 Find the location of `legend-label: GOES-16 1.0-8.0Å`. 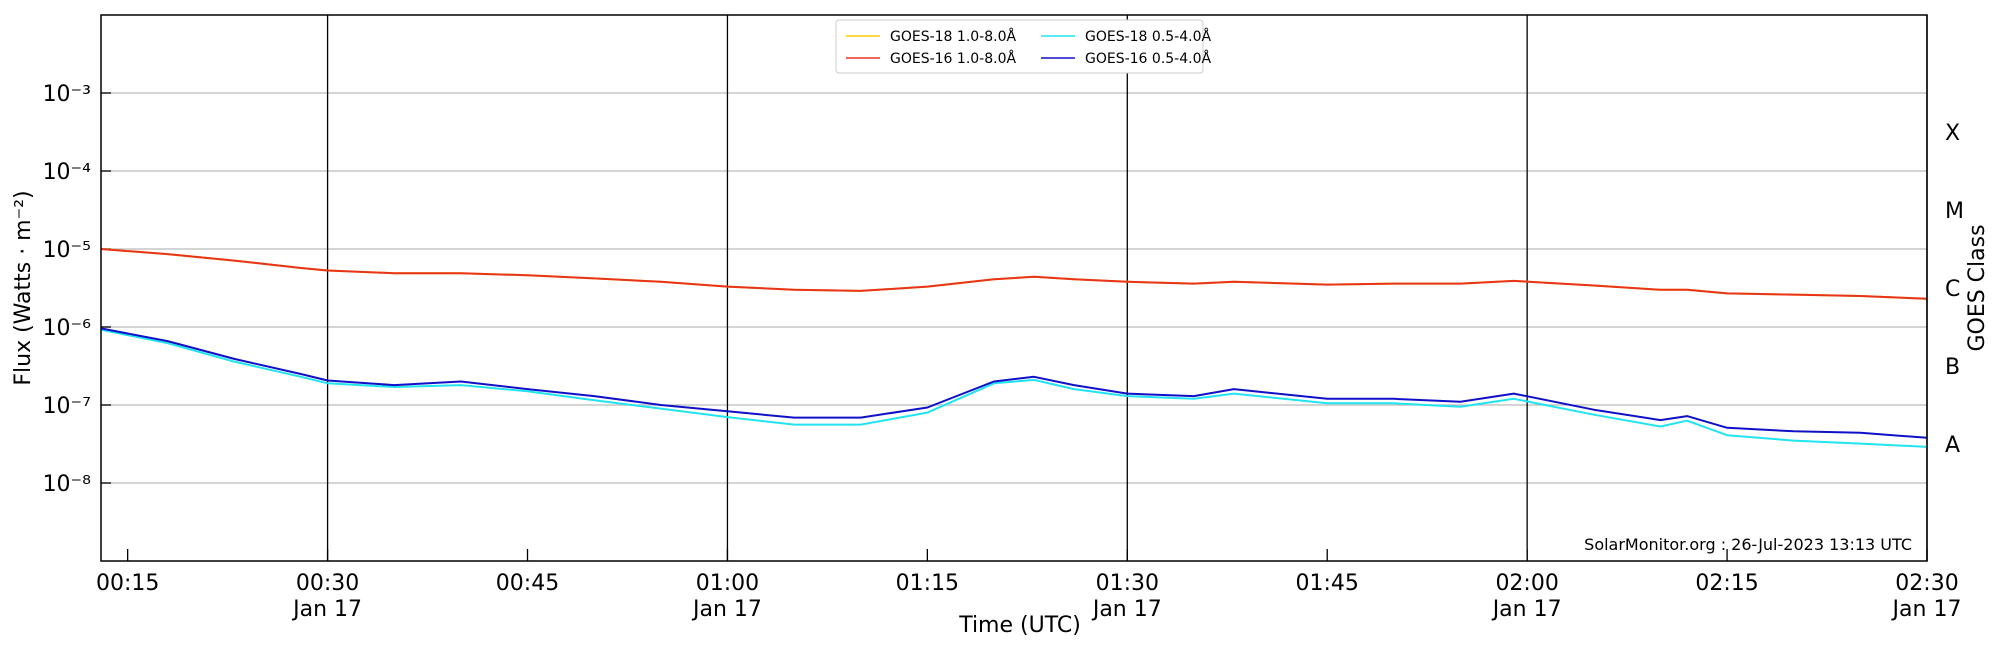

legend-label: GOES-16 1.0-8.0Å is located at coordinates (953, 58).